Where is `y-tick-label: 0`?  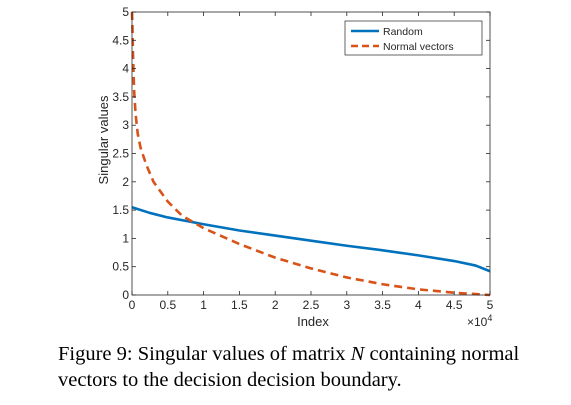
y-tick-label: 0 is located at coordinates (125, 295).